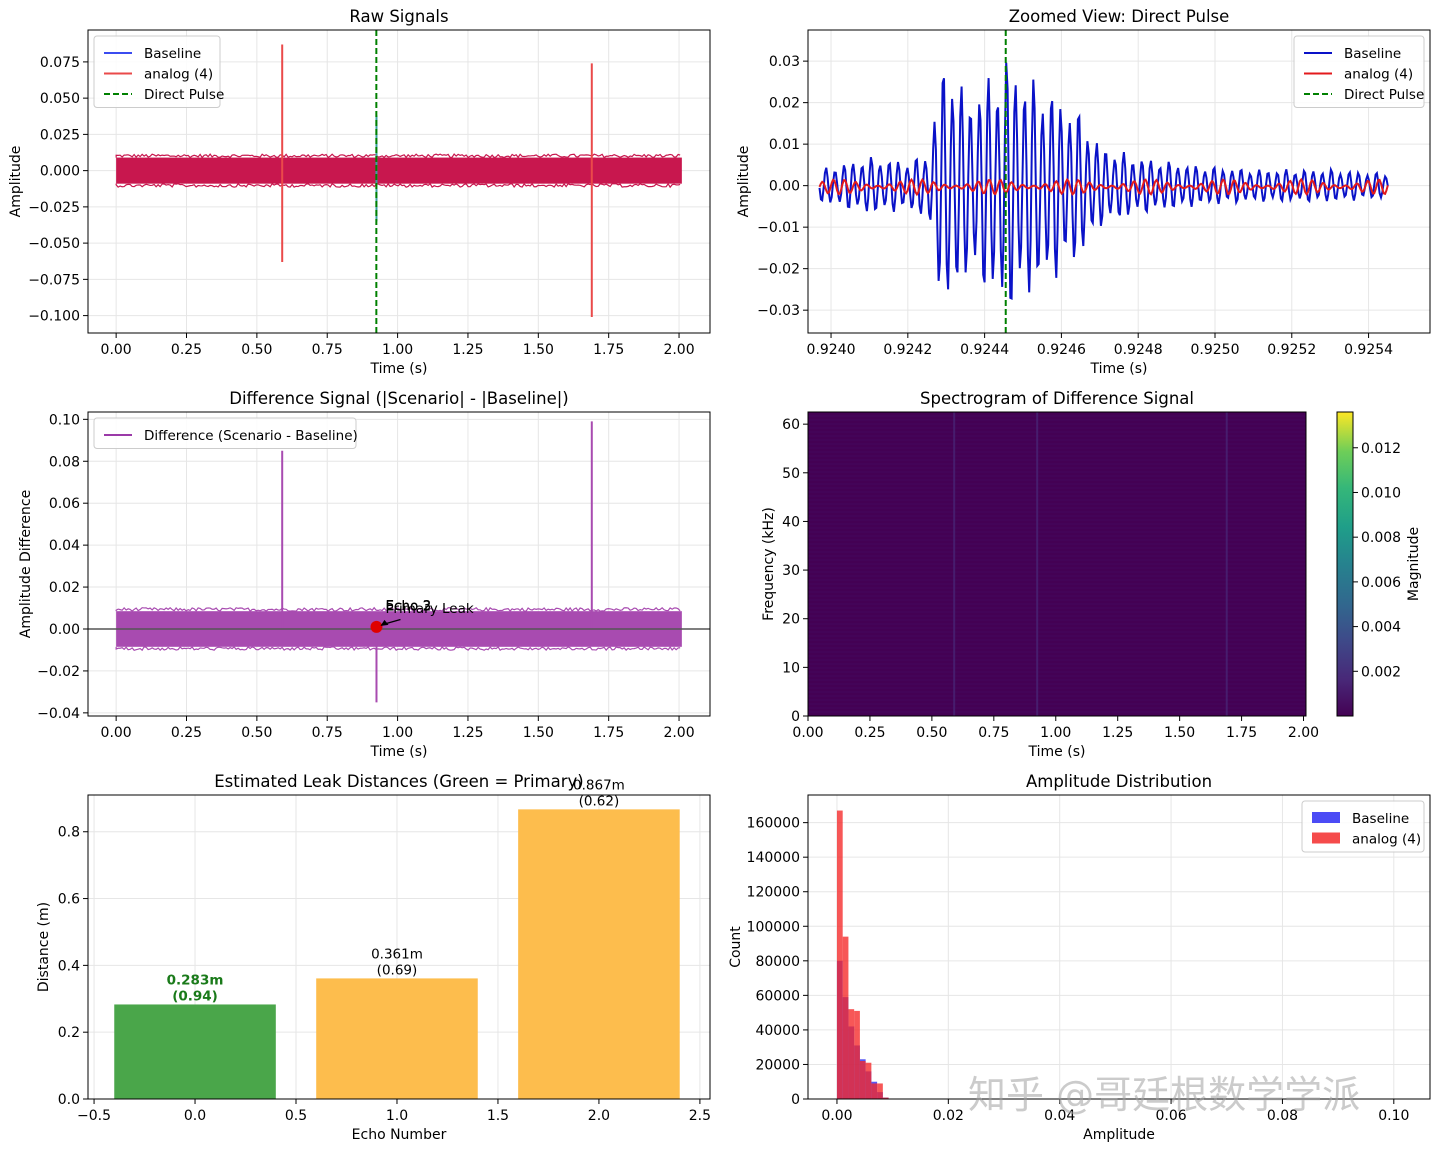 Image resolution: width=1440 pixels, height=1151 pixels. I want to click on plot-area-raw, so click(398, 181).